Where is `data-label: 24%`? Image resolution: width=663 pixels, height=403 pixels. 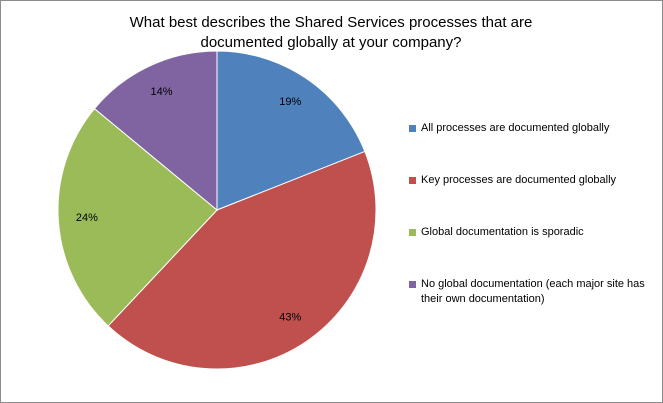
data-label: 24% is located at coordinates (87, 218).